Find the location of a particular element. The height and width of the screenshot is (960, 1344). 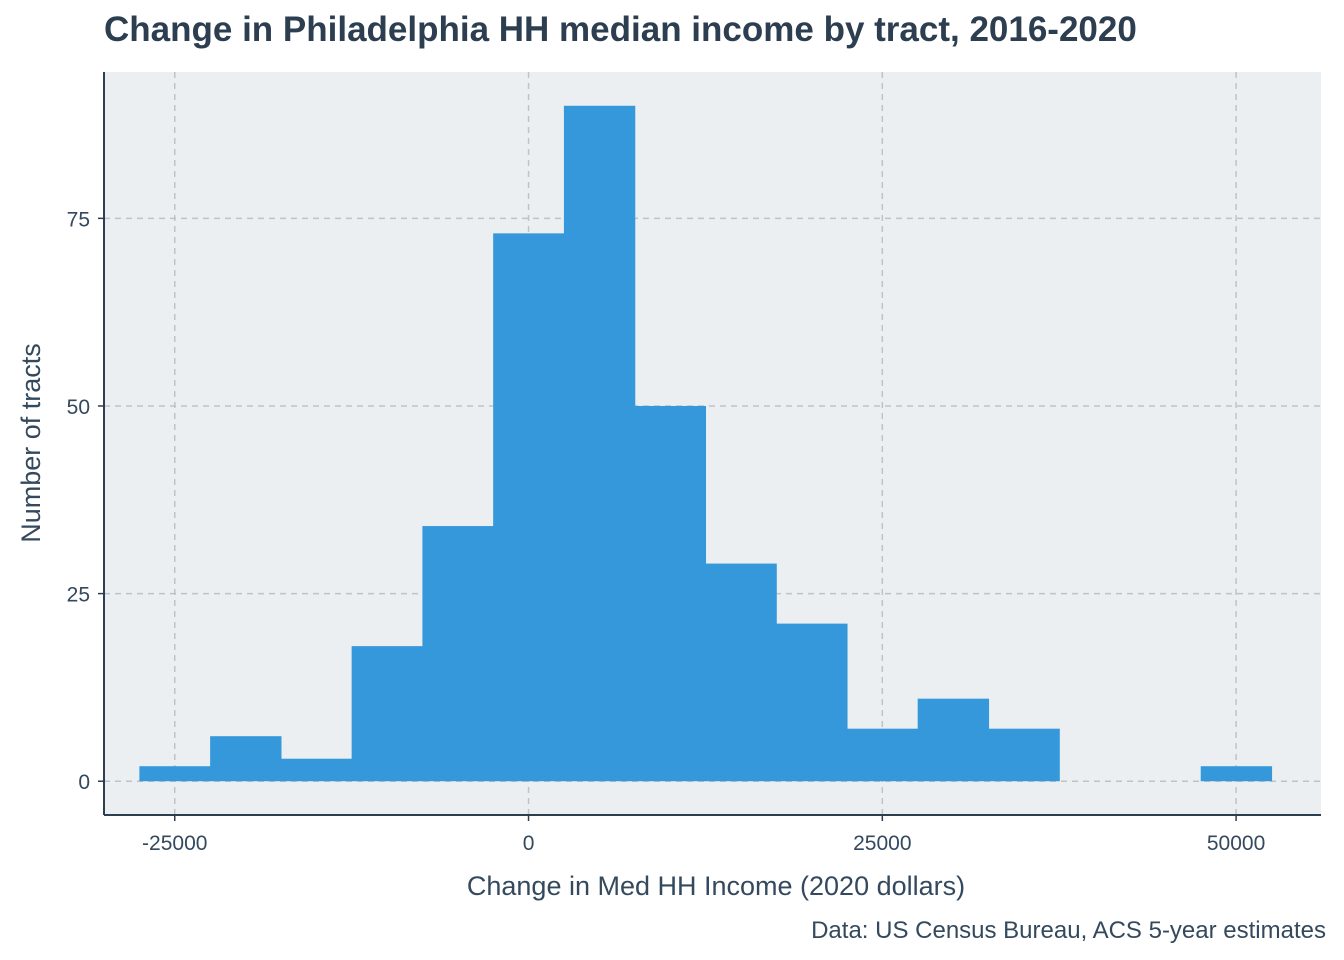

x-tick-label: 50000 is located at coordinates (1236, 843).